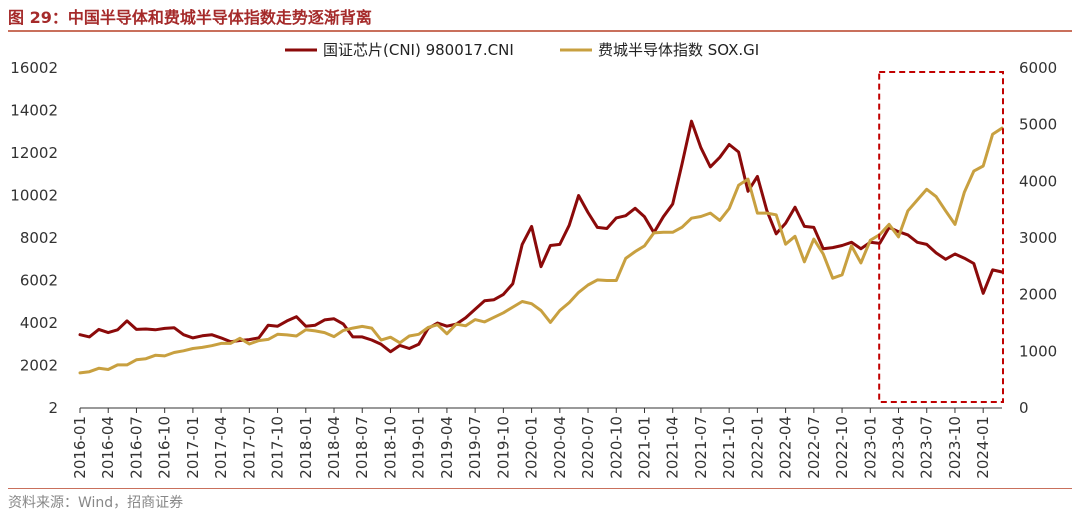 This screenshot has height=521, width=1080. I want to click on x-tick-label: 2023-07, so click(927, 447).